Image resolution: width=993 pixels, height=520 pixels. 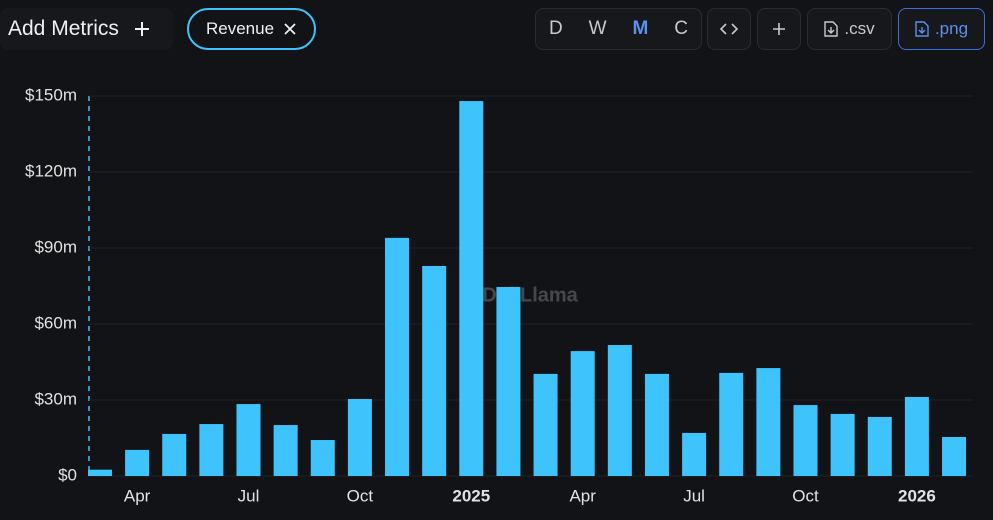 I want to click on remove-icon, so click(x=290, y=29).